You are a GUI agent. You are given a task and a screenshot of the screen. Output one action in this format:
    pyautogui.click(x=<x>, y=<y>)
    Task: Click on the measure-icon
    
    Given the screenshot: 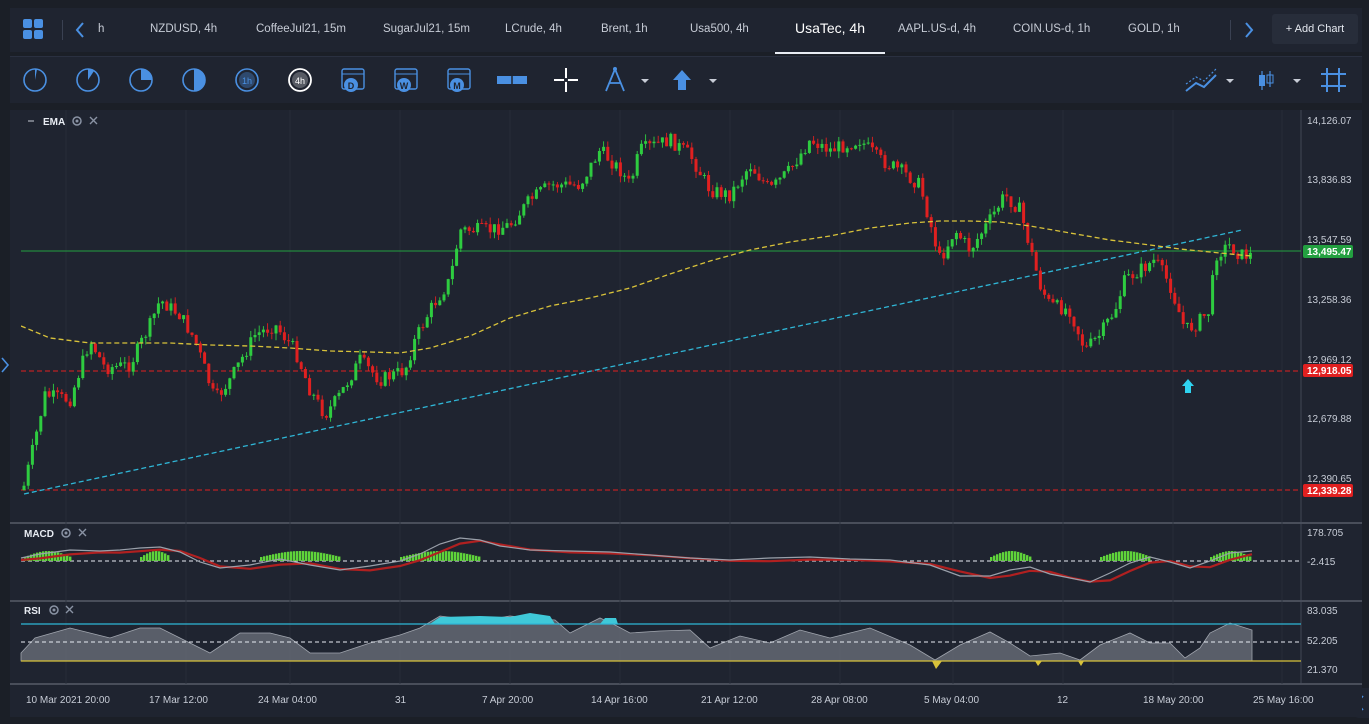 What is the action you would take?
    pyautogui.click(x=512, y=80)
    